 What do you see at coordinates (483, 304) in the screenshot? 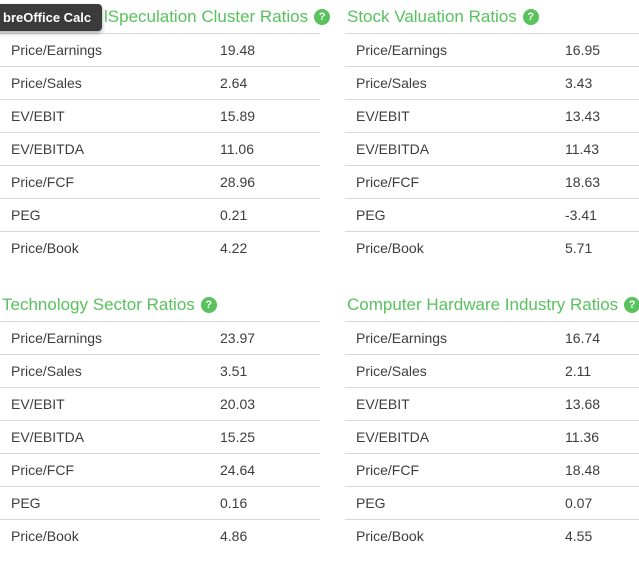
I see `section-title: Computer Hardware Industry Ratios` at bounding box center [483, 304].